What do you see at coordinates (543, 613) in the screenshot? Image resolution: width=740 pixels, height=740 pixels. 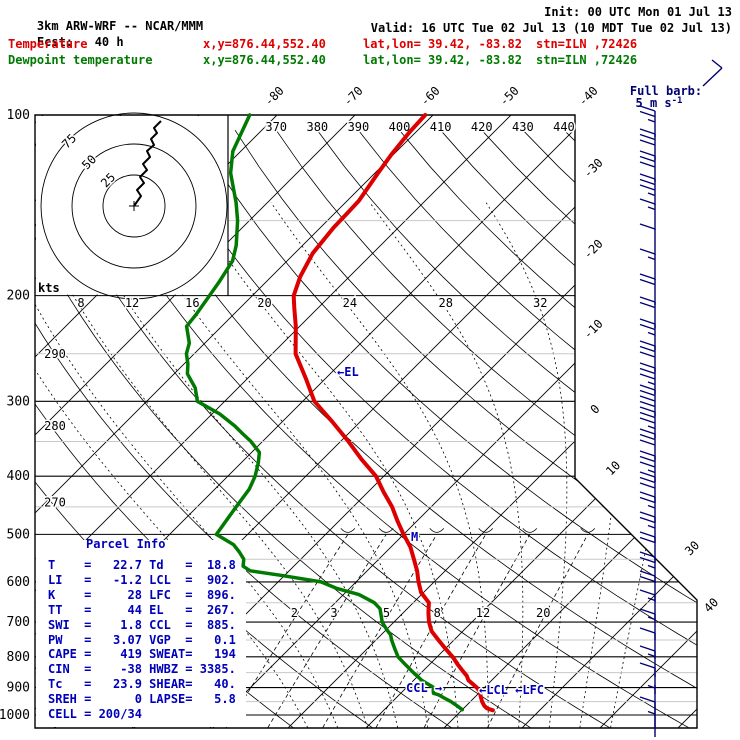 I see `mixing-ratio-label: 20` at bounding box center [543, 613].